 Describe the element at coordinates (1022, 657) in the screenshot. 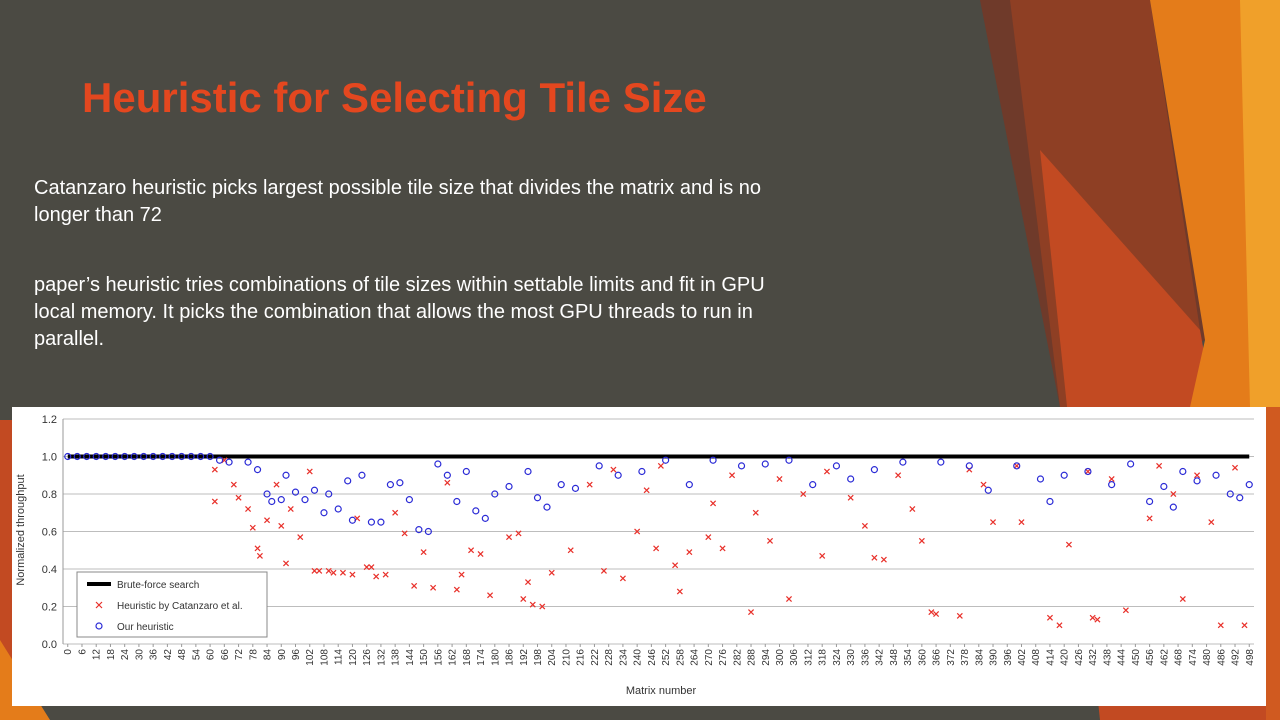

I see `x-tick-label: 402` at that location.